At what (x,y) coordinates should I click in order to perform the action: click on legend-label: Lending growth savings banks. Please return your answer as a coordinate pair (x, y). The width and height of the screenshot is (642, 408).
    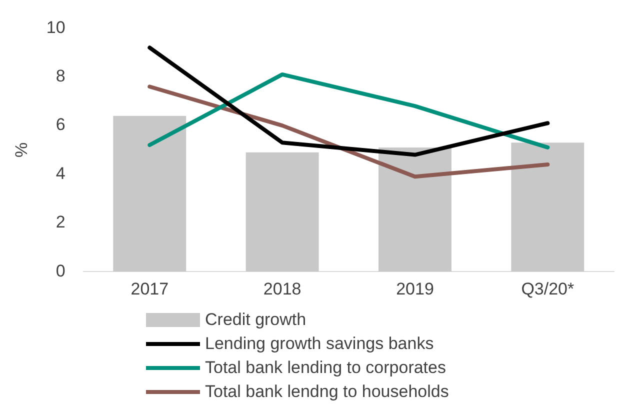
    Looking at the image, I should click on (319, 344).